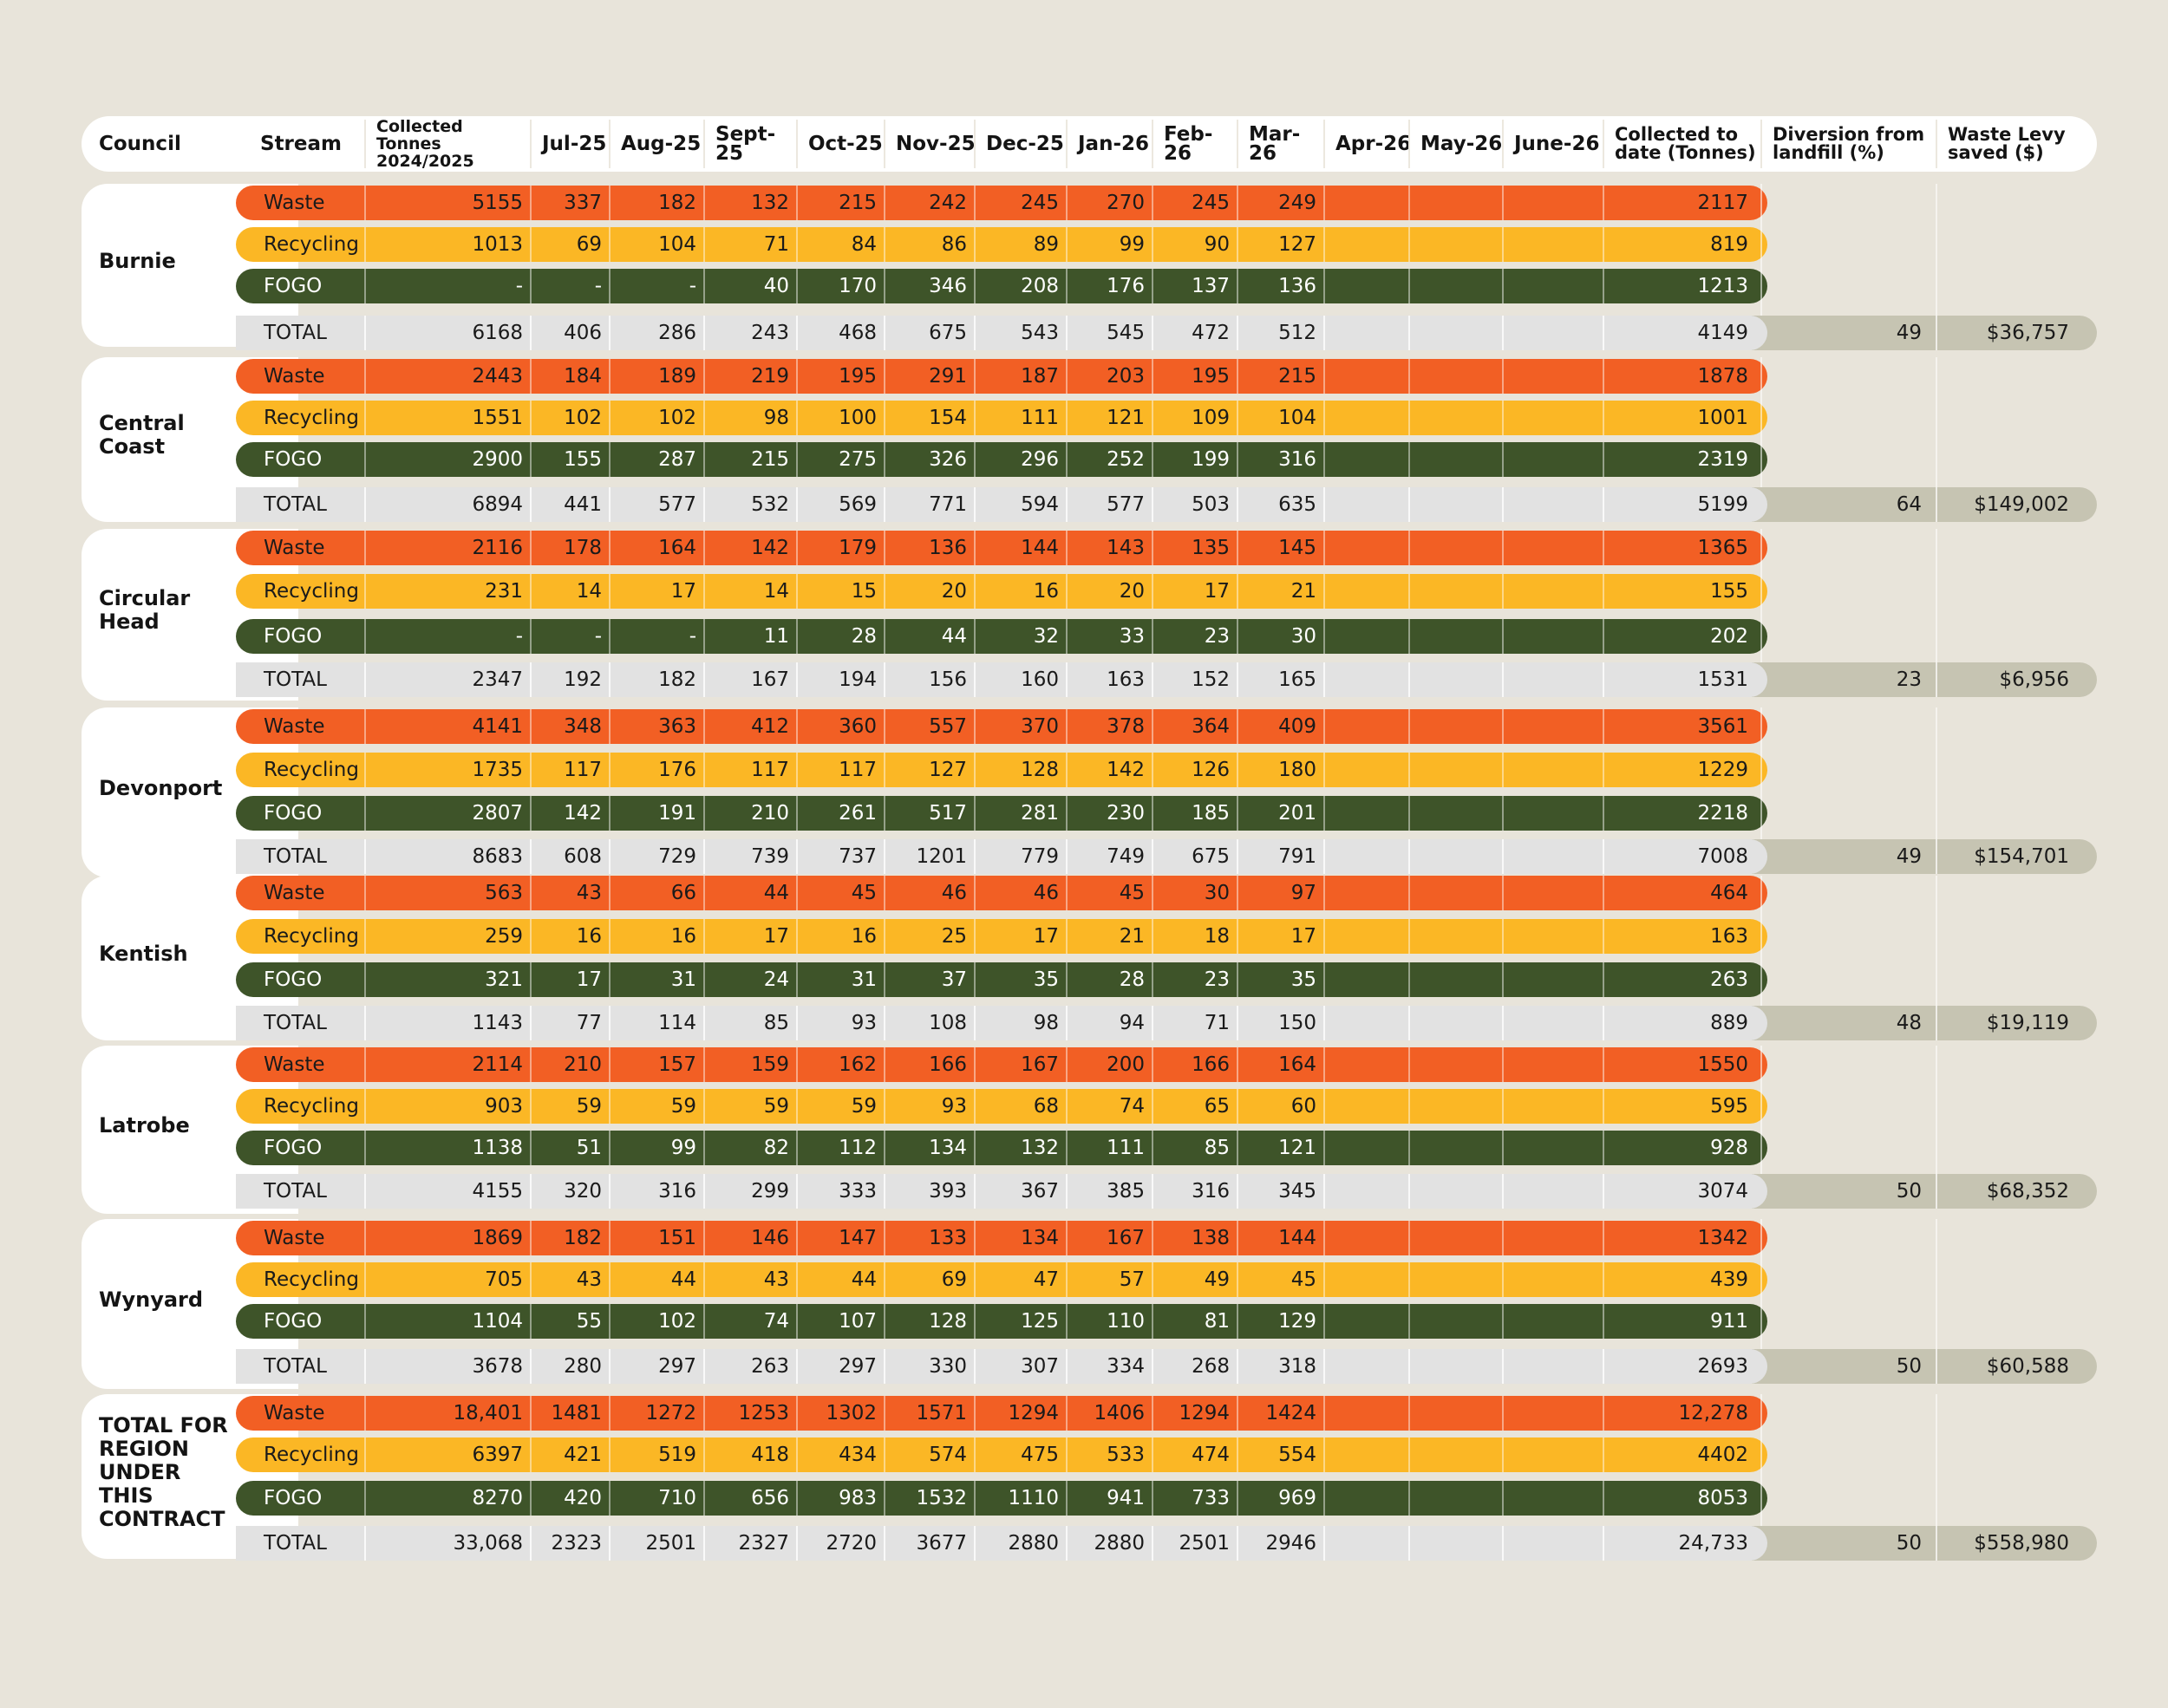 This screenshot has width=2168, height=1708. Describe the element at coordinates (864, 893) in the screenshot. I see `value-cell: 45` at that location.